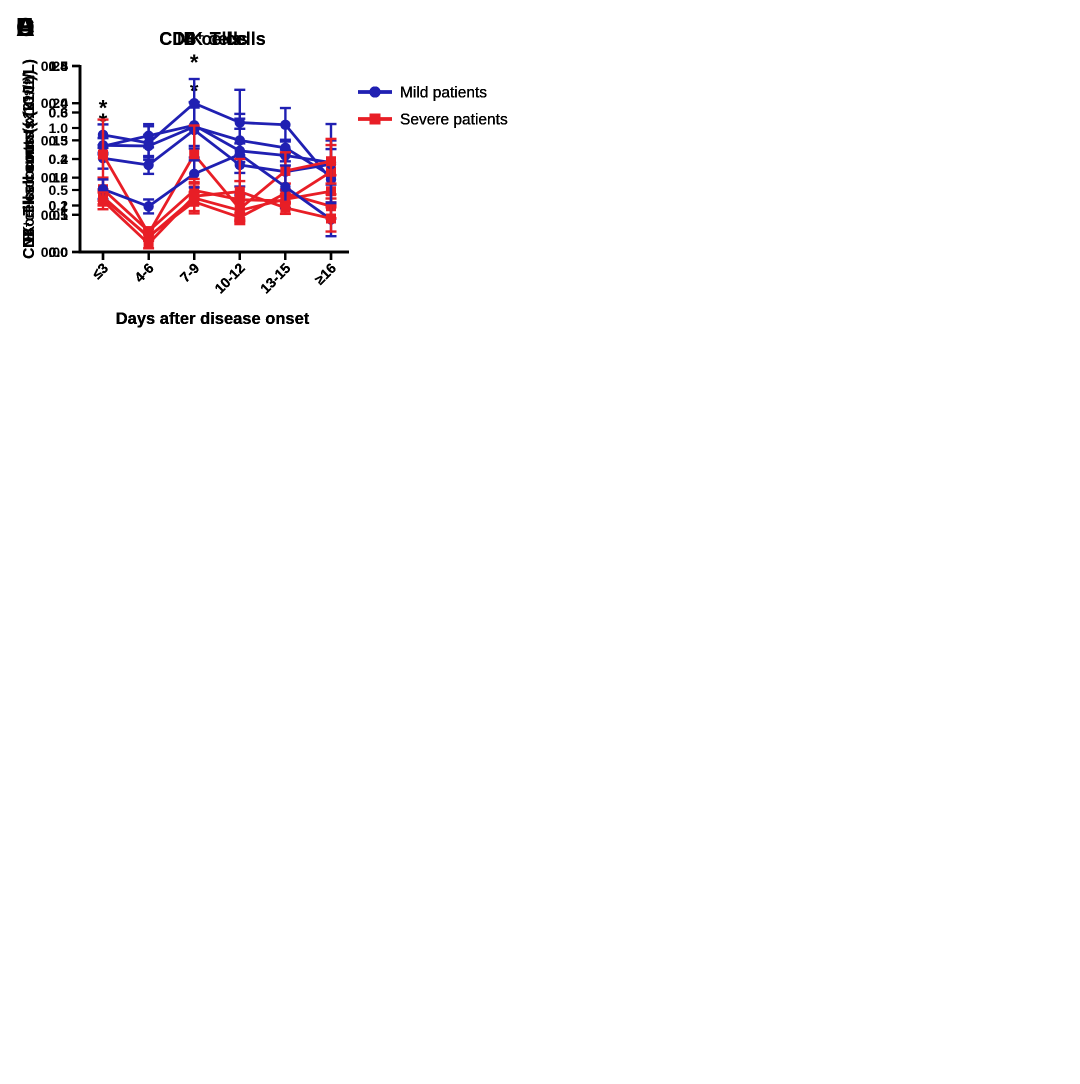  Describe the element at coordinates (443, 93) in the screenshot. I see `legend-label: Mild patients` at that location.